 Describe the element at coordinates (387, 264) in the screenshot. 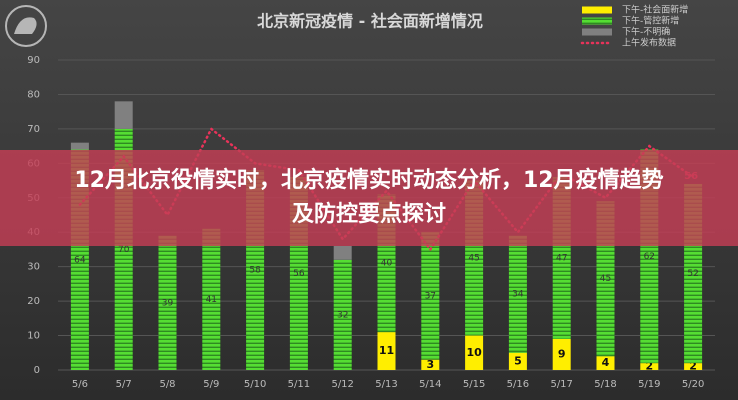

I see `data-label: 40` at that location.